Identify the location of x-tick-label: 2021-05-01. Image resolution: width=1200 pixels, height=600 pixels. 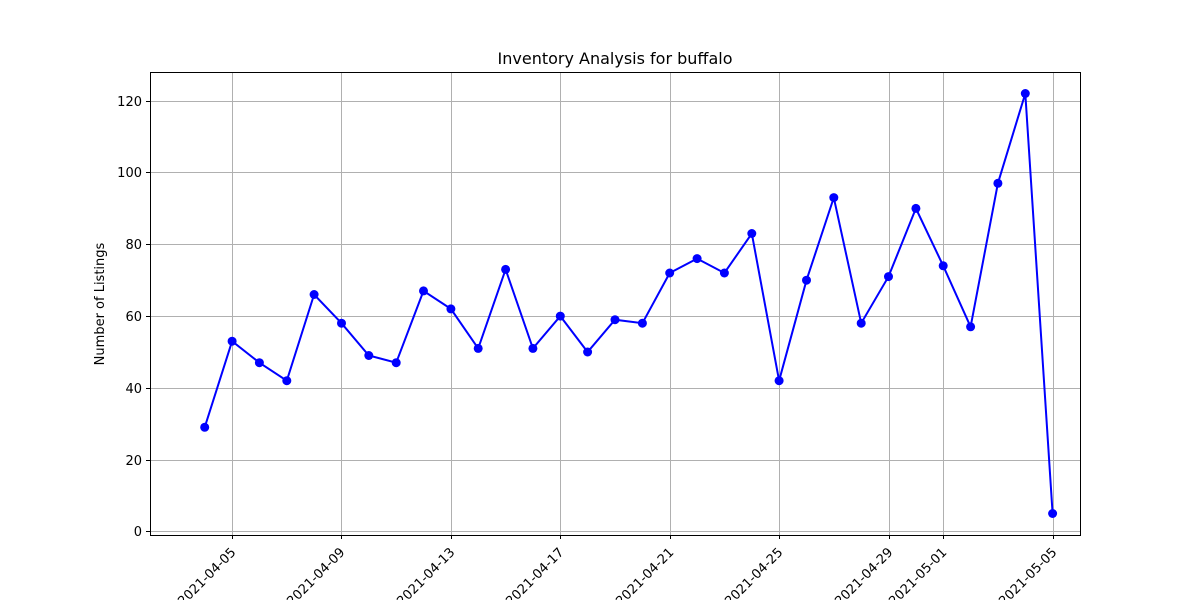
(918, 572).